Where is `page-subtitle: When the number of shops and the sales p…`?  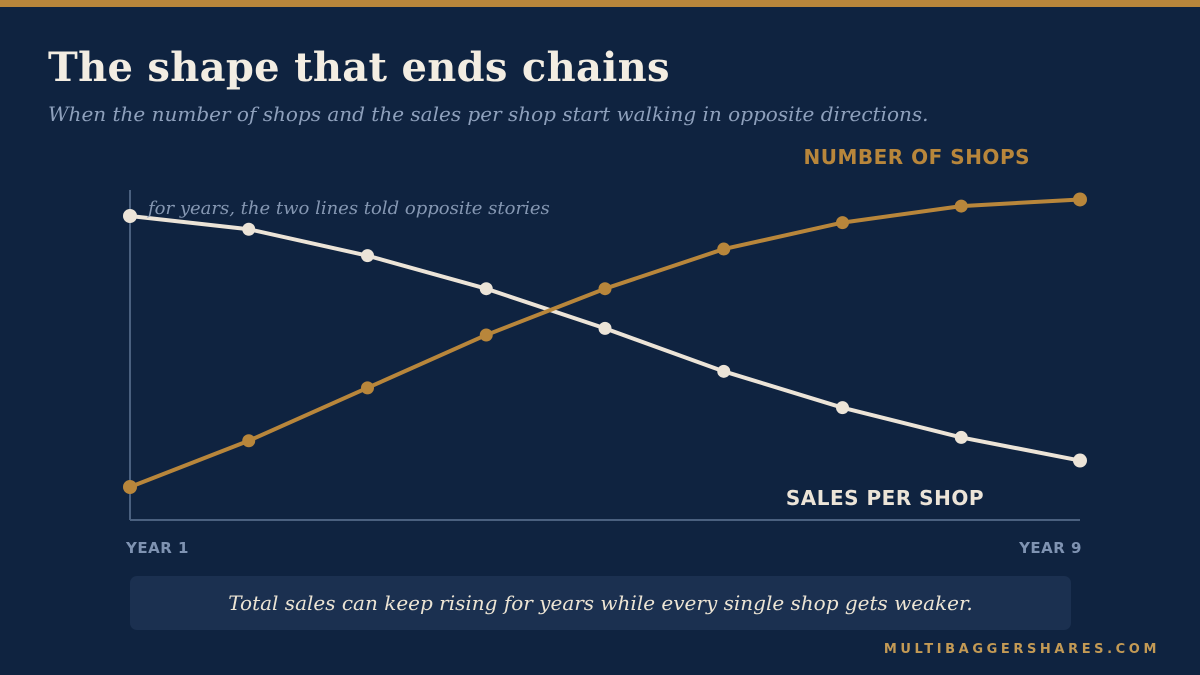
page-subtitle: When the number of shops and the sales p… is located at coordinates (488, 114).